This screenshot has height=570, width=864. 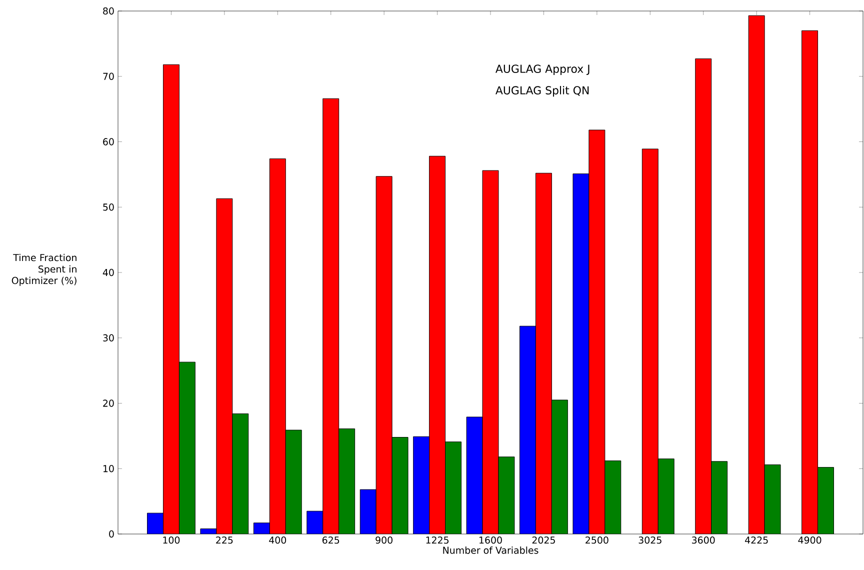 I want to click on x-tick-label: 2500, so click(x=597, y=540).